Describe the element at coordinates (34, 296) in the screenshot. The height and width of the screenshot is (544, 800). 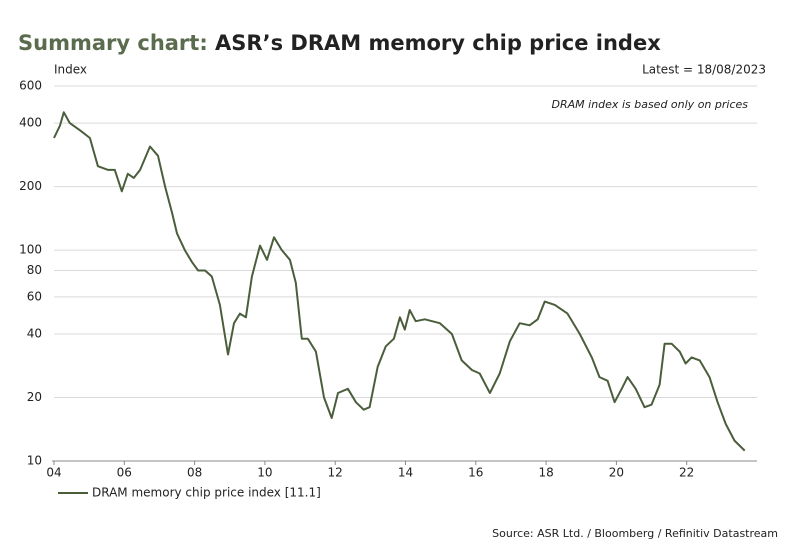
I see `y-tick-label: 60` at that location.